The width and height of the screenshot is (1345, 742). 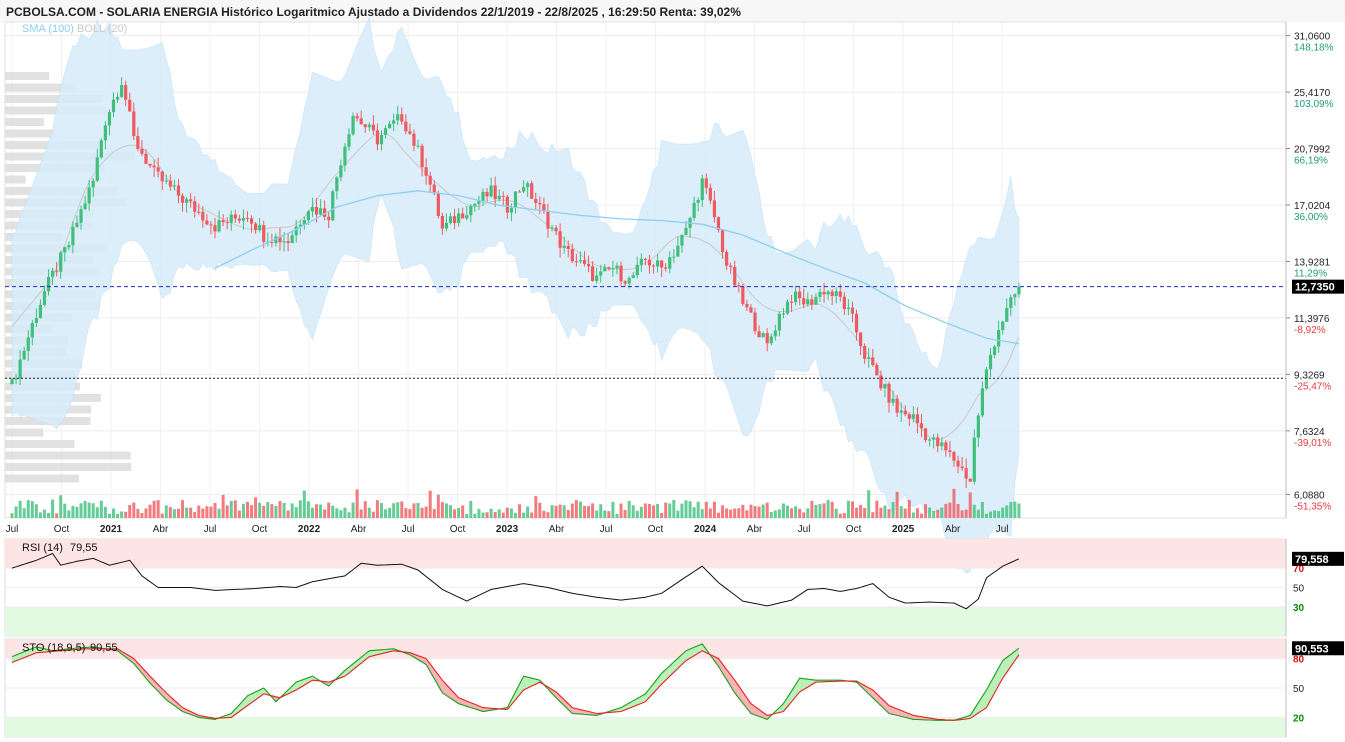 I want to click on time-tick-label: Abr, so click(x=557, y=529).